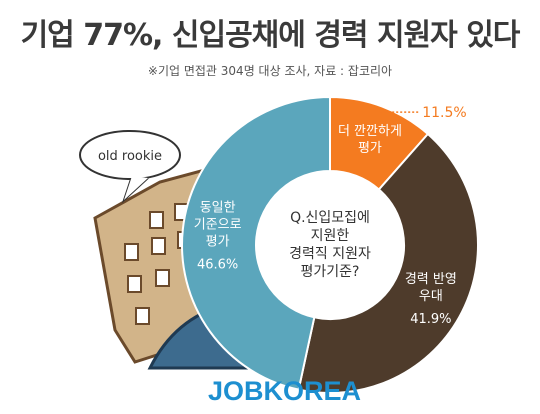  I want to click on outside-labels: 11.5%, so click(423, 113).